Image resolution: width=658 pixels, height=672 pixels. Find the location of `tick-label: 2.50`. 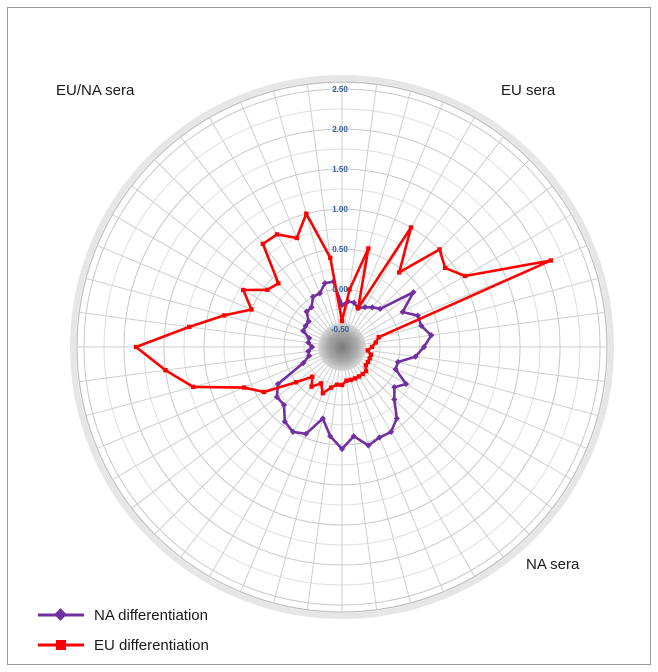

tick-label: 2.50 is located at coordinates (340, 89).